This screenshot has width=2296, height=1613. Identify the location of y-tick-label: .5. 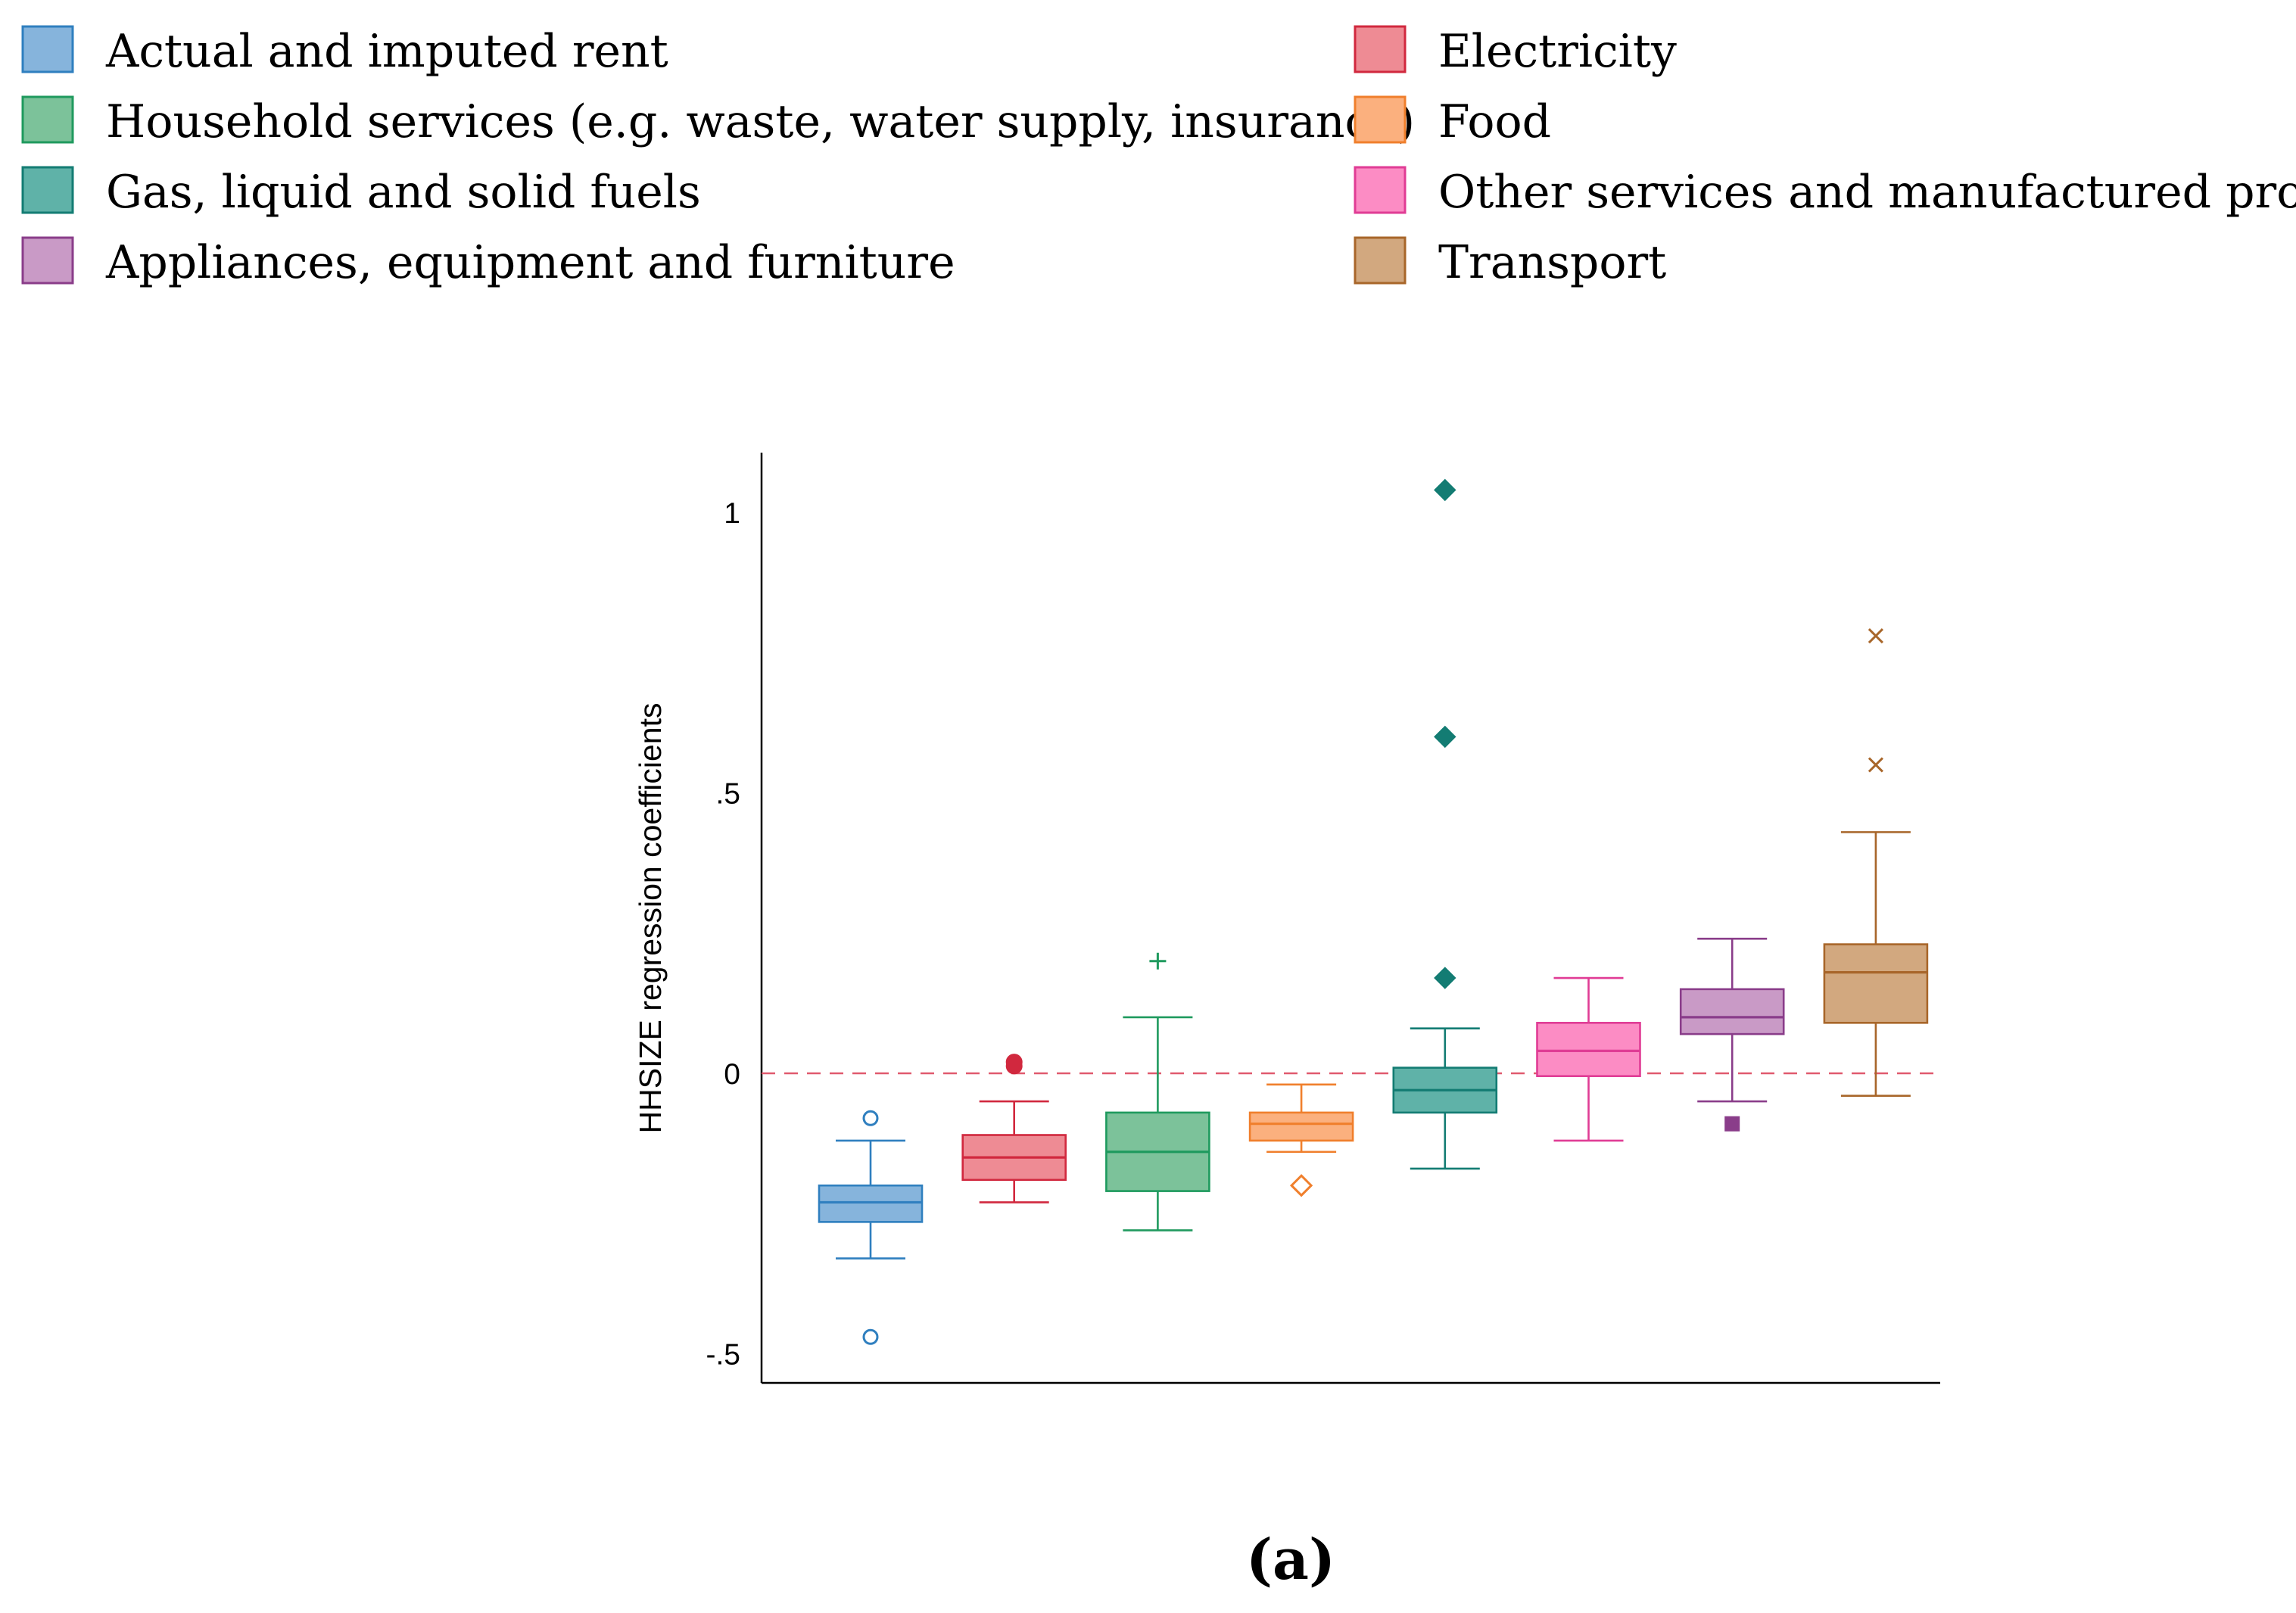
(728, 794).